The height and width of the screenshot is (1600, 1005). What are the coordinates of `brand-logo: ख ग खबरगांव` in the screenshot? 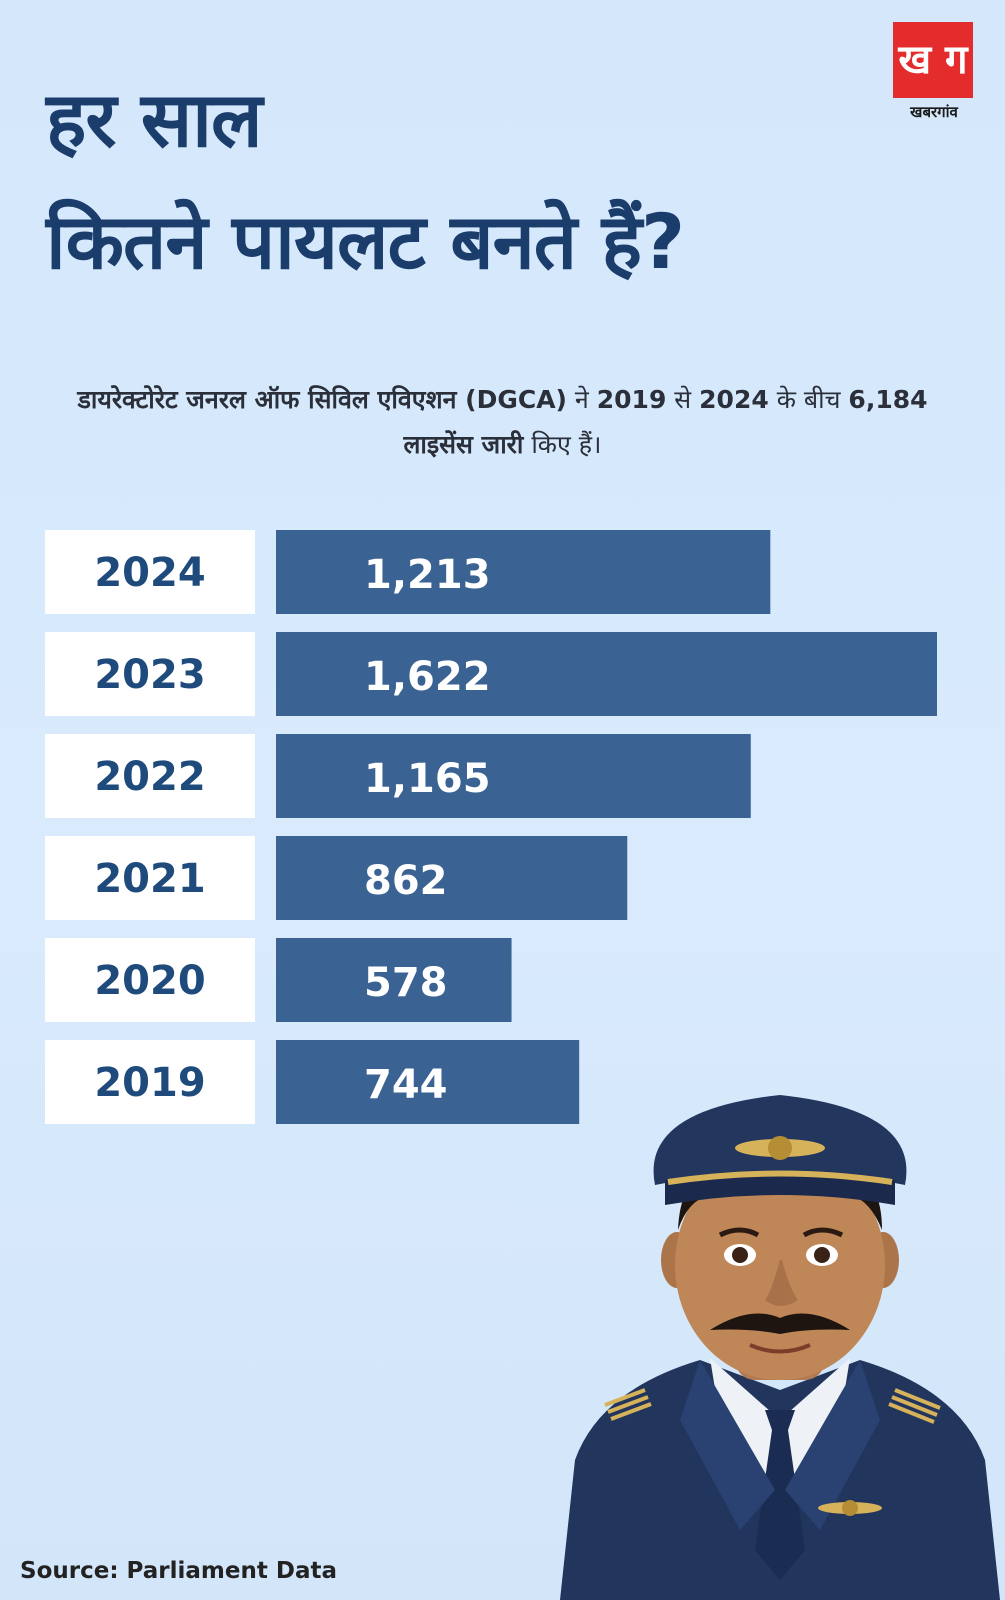 It's located at (934, 72).